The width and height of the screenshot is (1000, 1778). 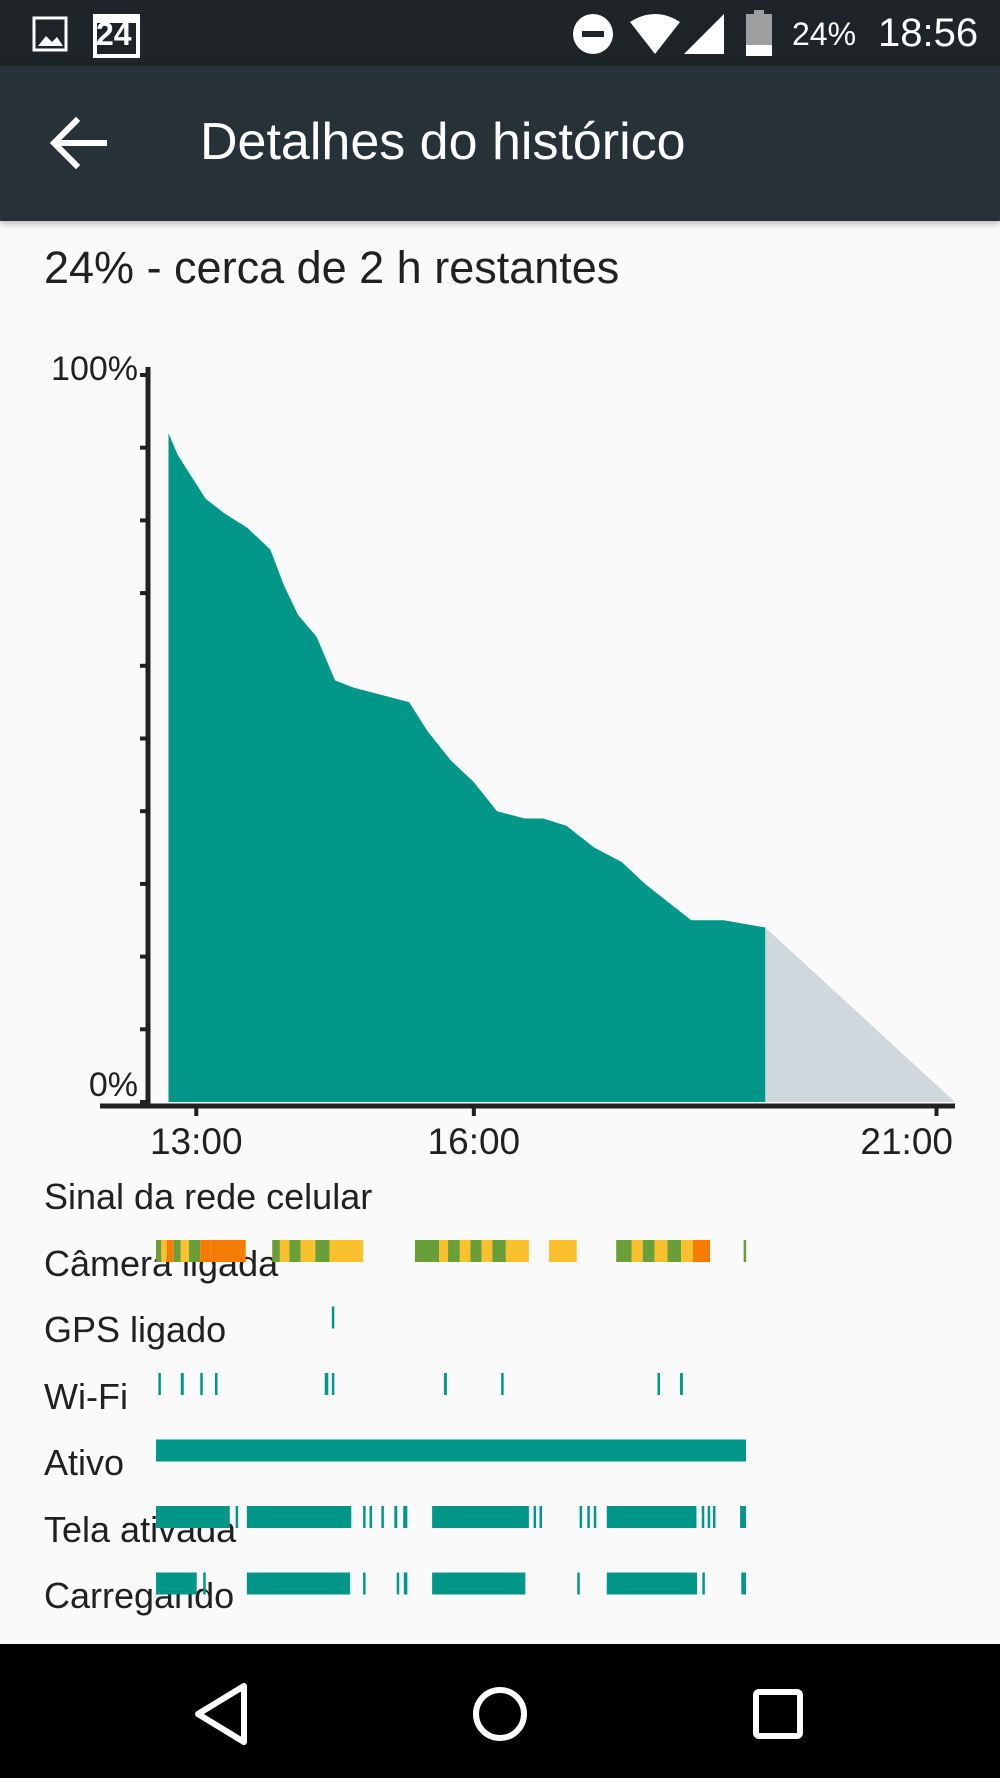 What do you see at coordinates (86, 1396) in the screenshot?
I see `track-label: Wi-Fi` at bounding box center [86, 1396].